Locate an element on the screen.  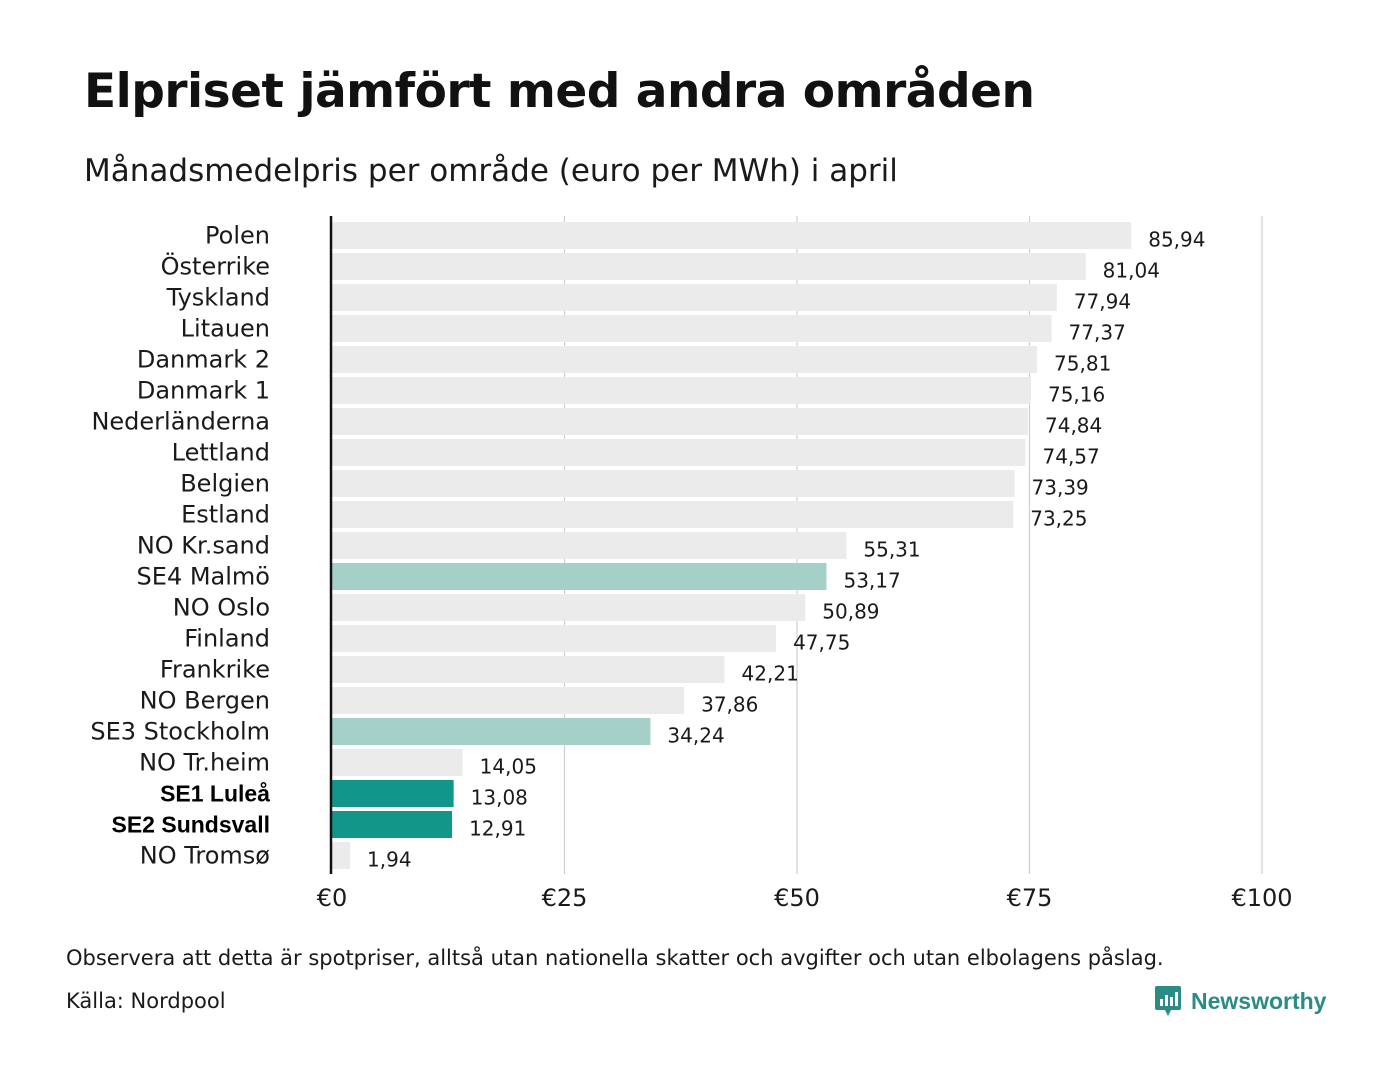
category-label: Lettland is located at coordinates (221, 453).